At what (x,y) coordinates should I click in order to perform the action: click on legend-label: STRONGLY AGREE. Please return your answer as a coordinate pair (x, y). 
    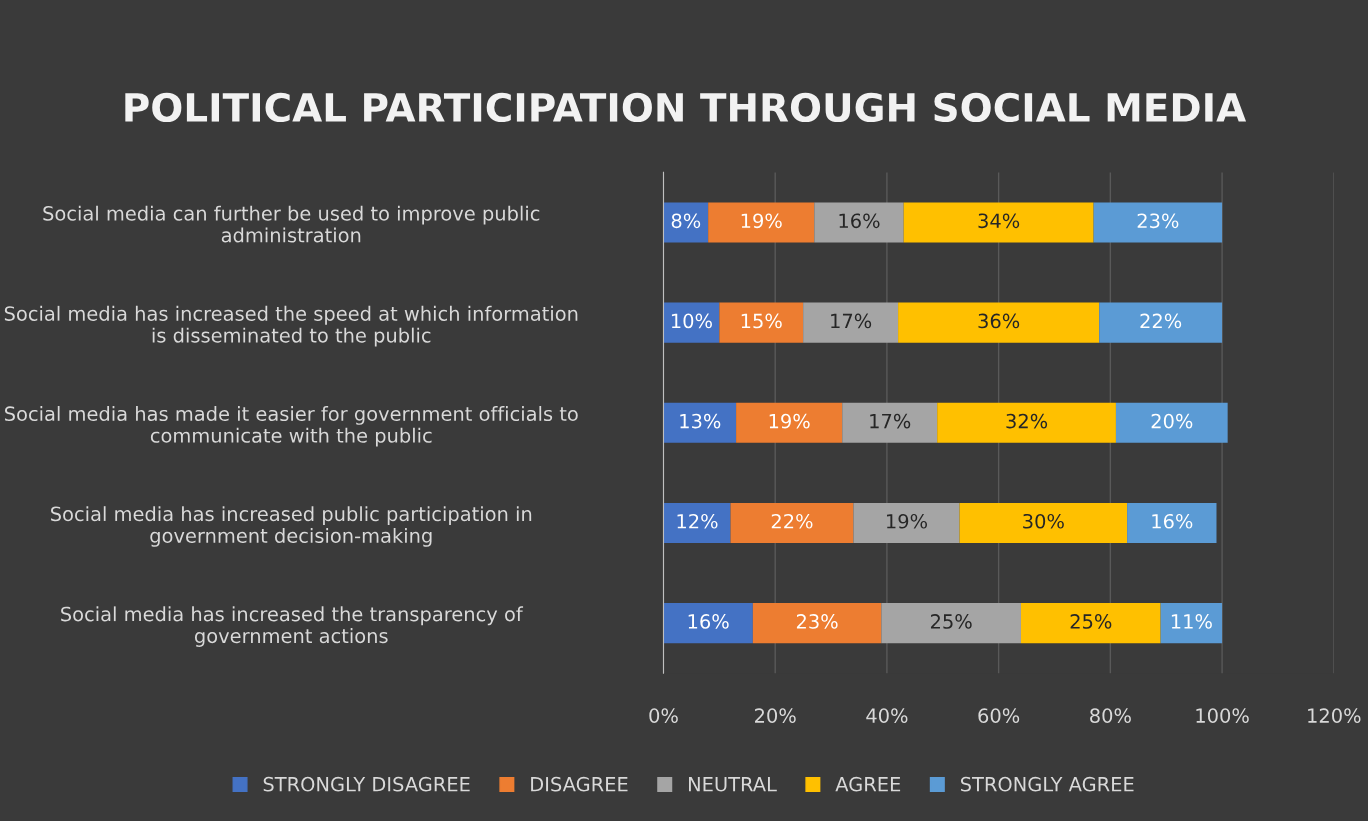
    Looking at the image, I should click on (1047, 784).